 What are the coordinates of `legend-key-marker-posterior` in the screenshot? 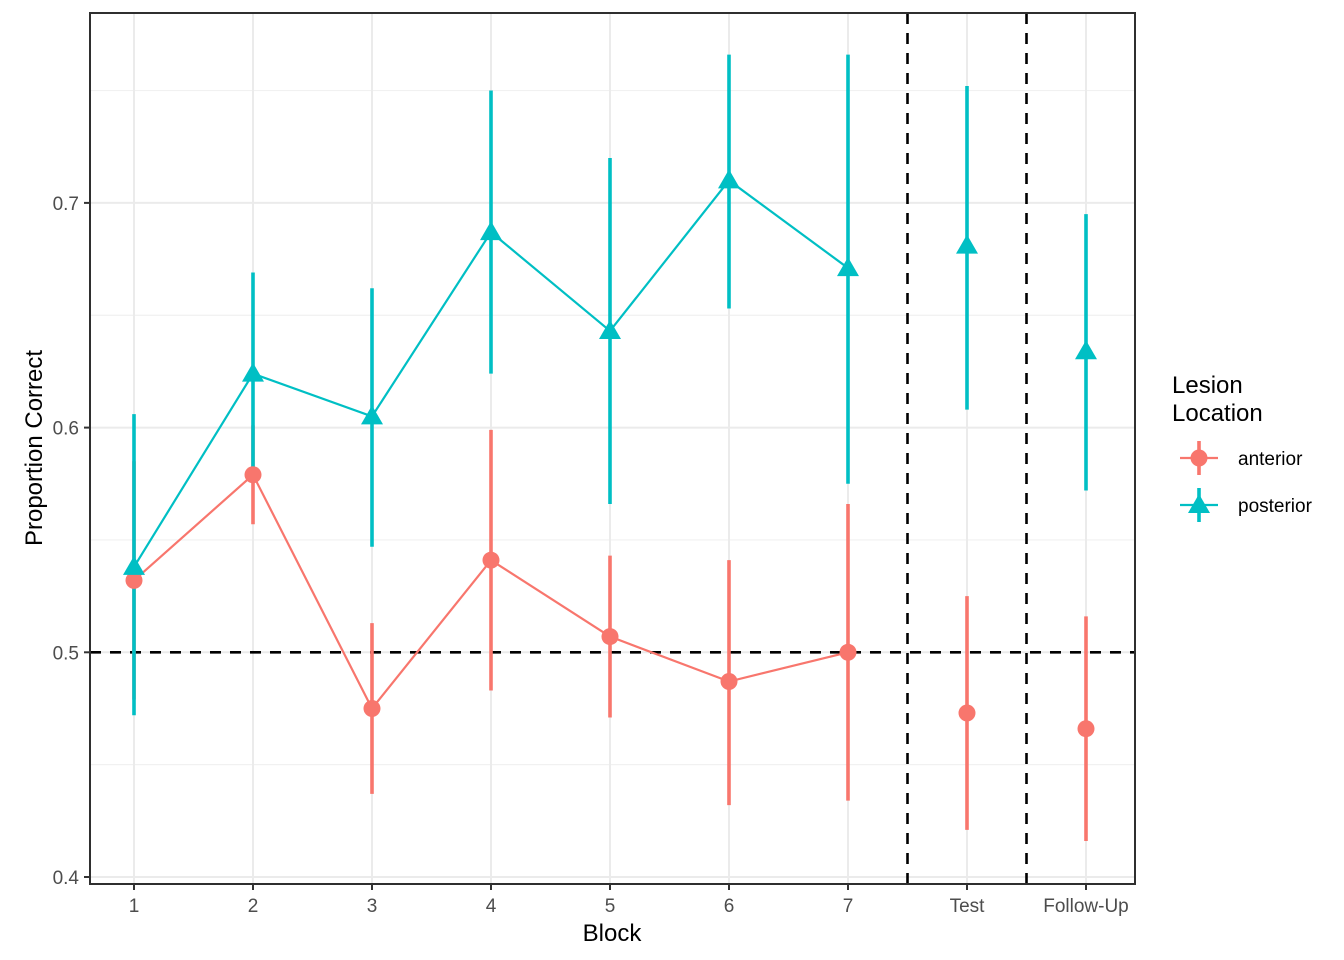 It's located at (1199, 503).